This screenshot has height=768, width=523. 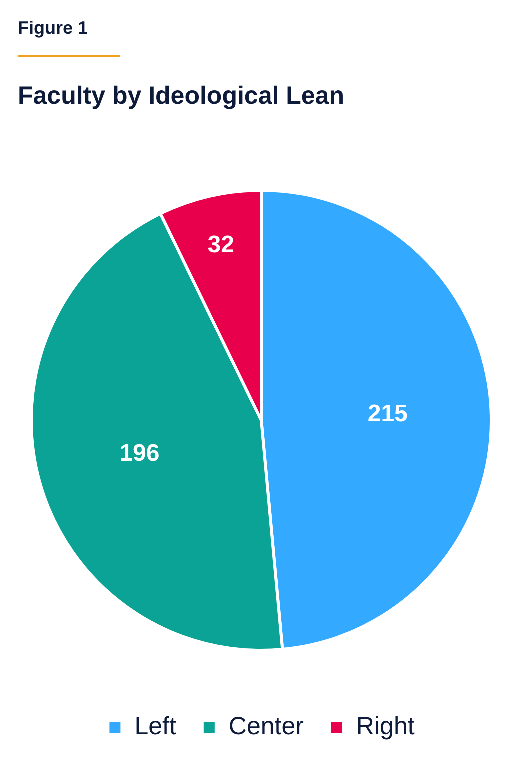 I want to click on data-label: 196, so click(x=140, y=454).